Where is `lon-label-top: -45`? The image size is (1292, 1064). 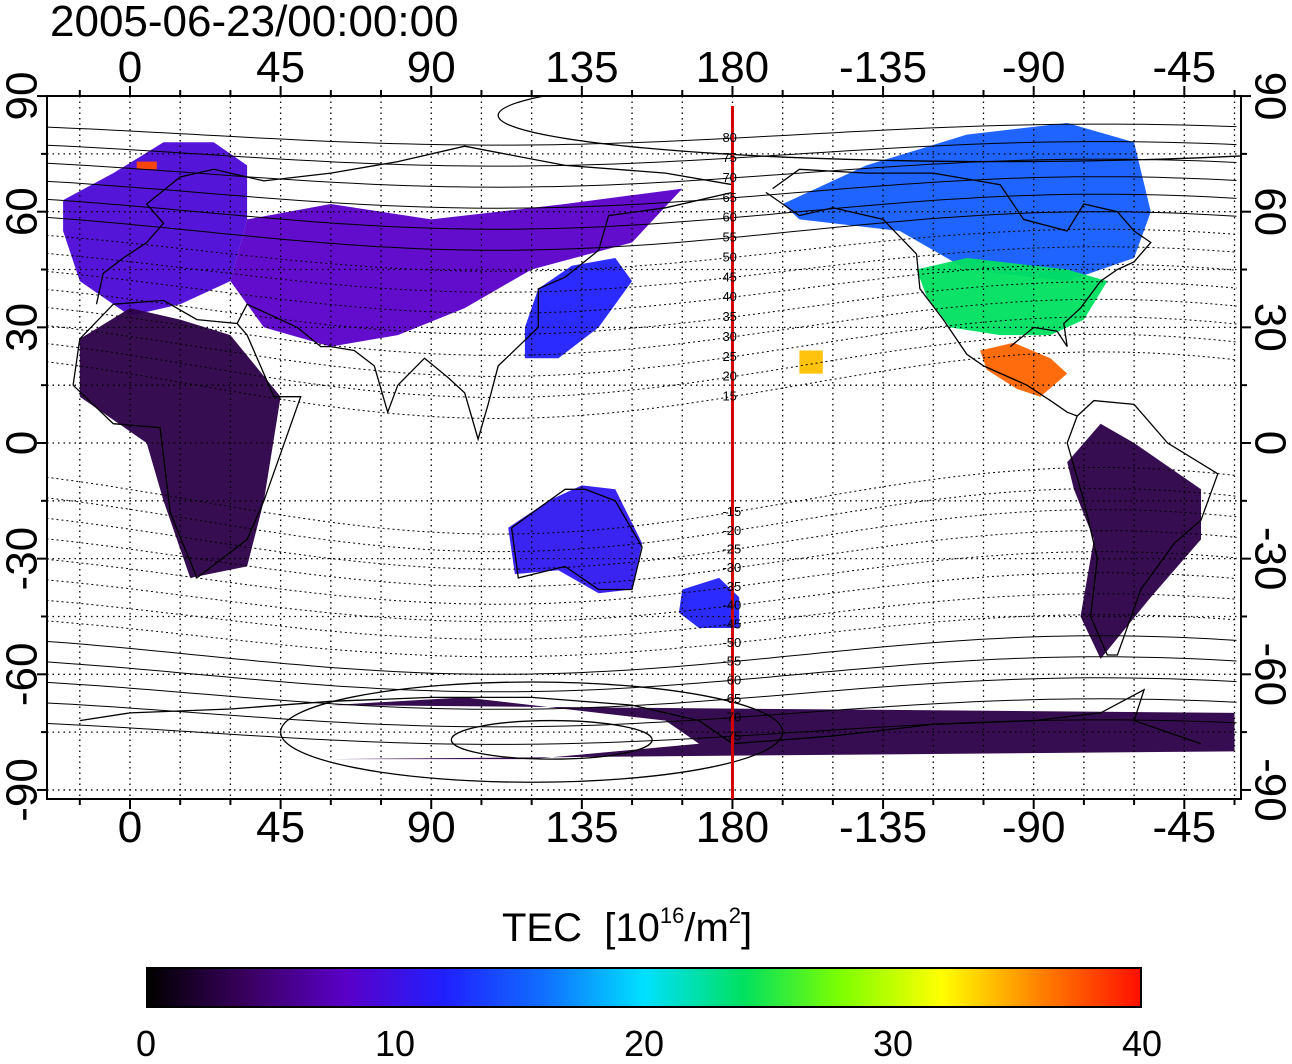 lon-label-top: -45 is located at coordinates (1185, 67).